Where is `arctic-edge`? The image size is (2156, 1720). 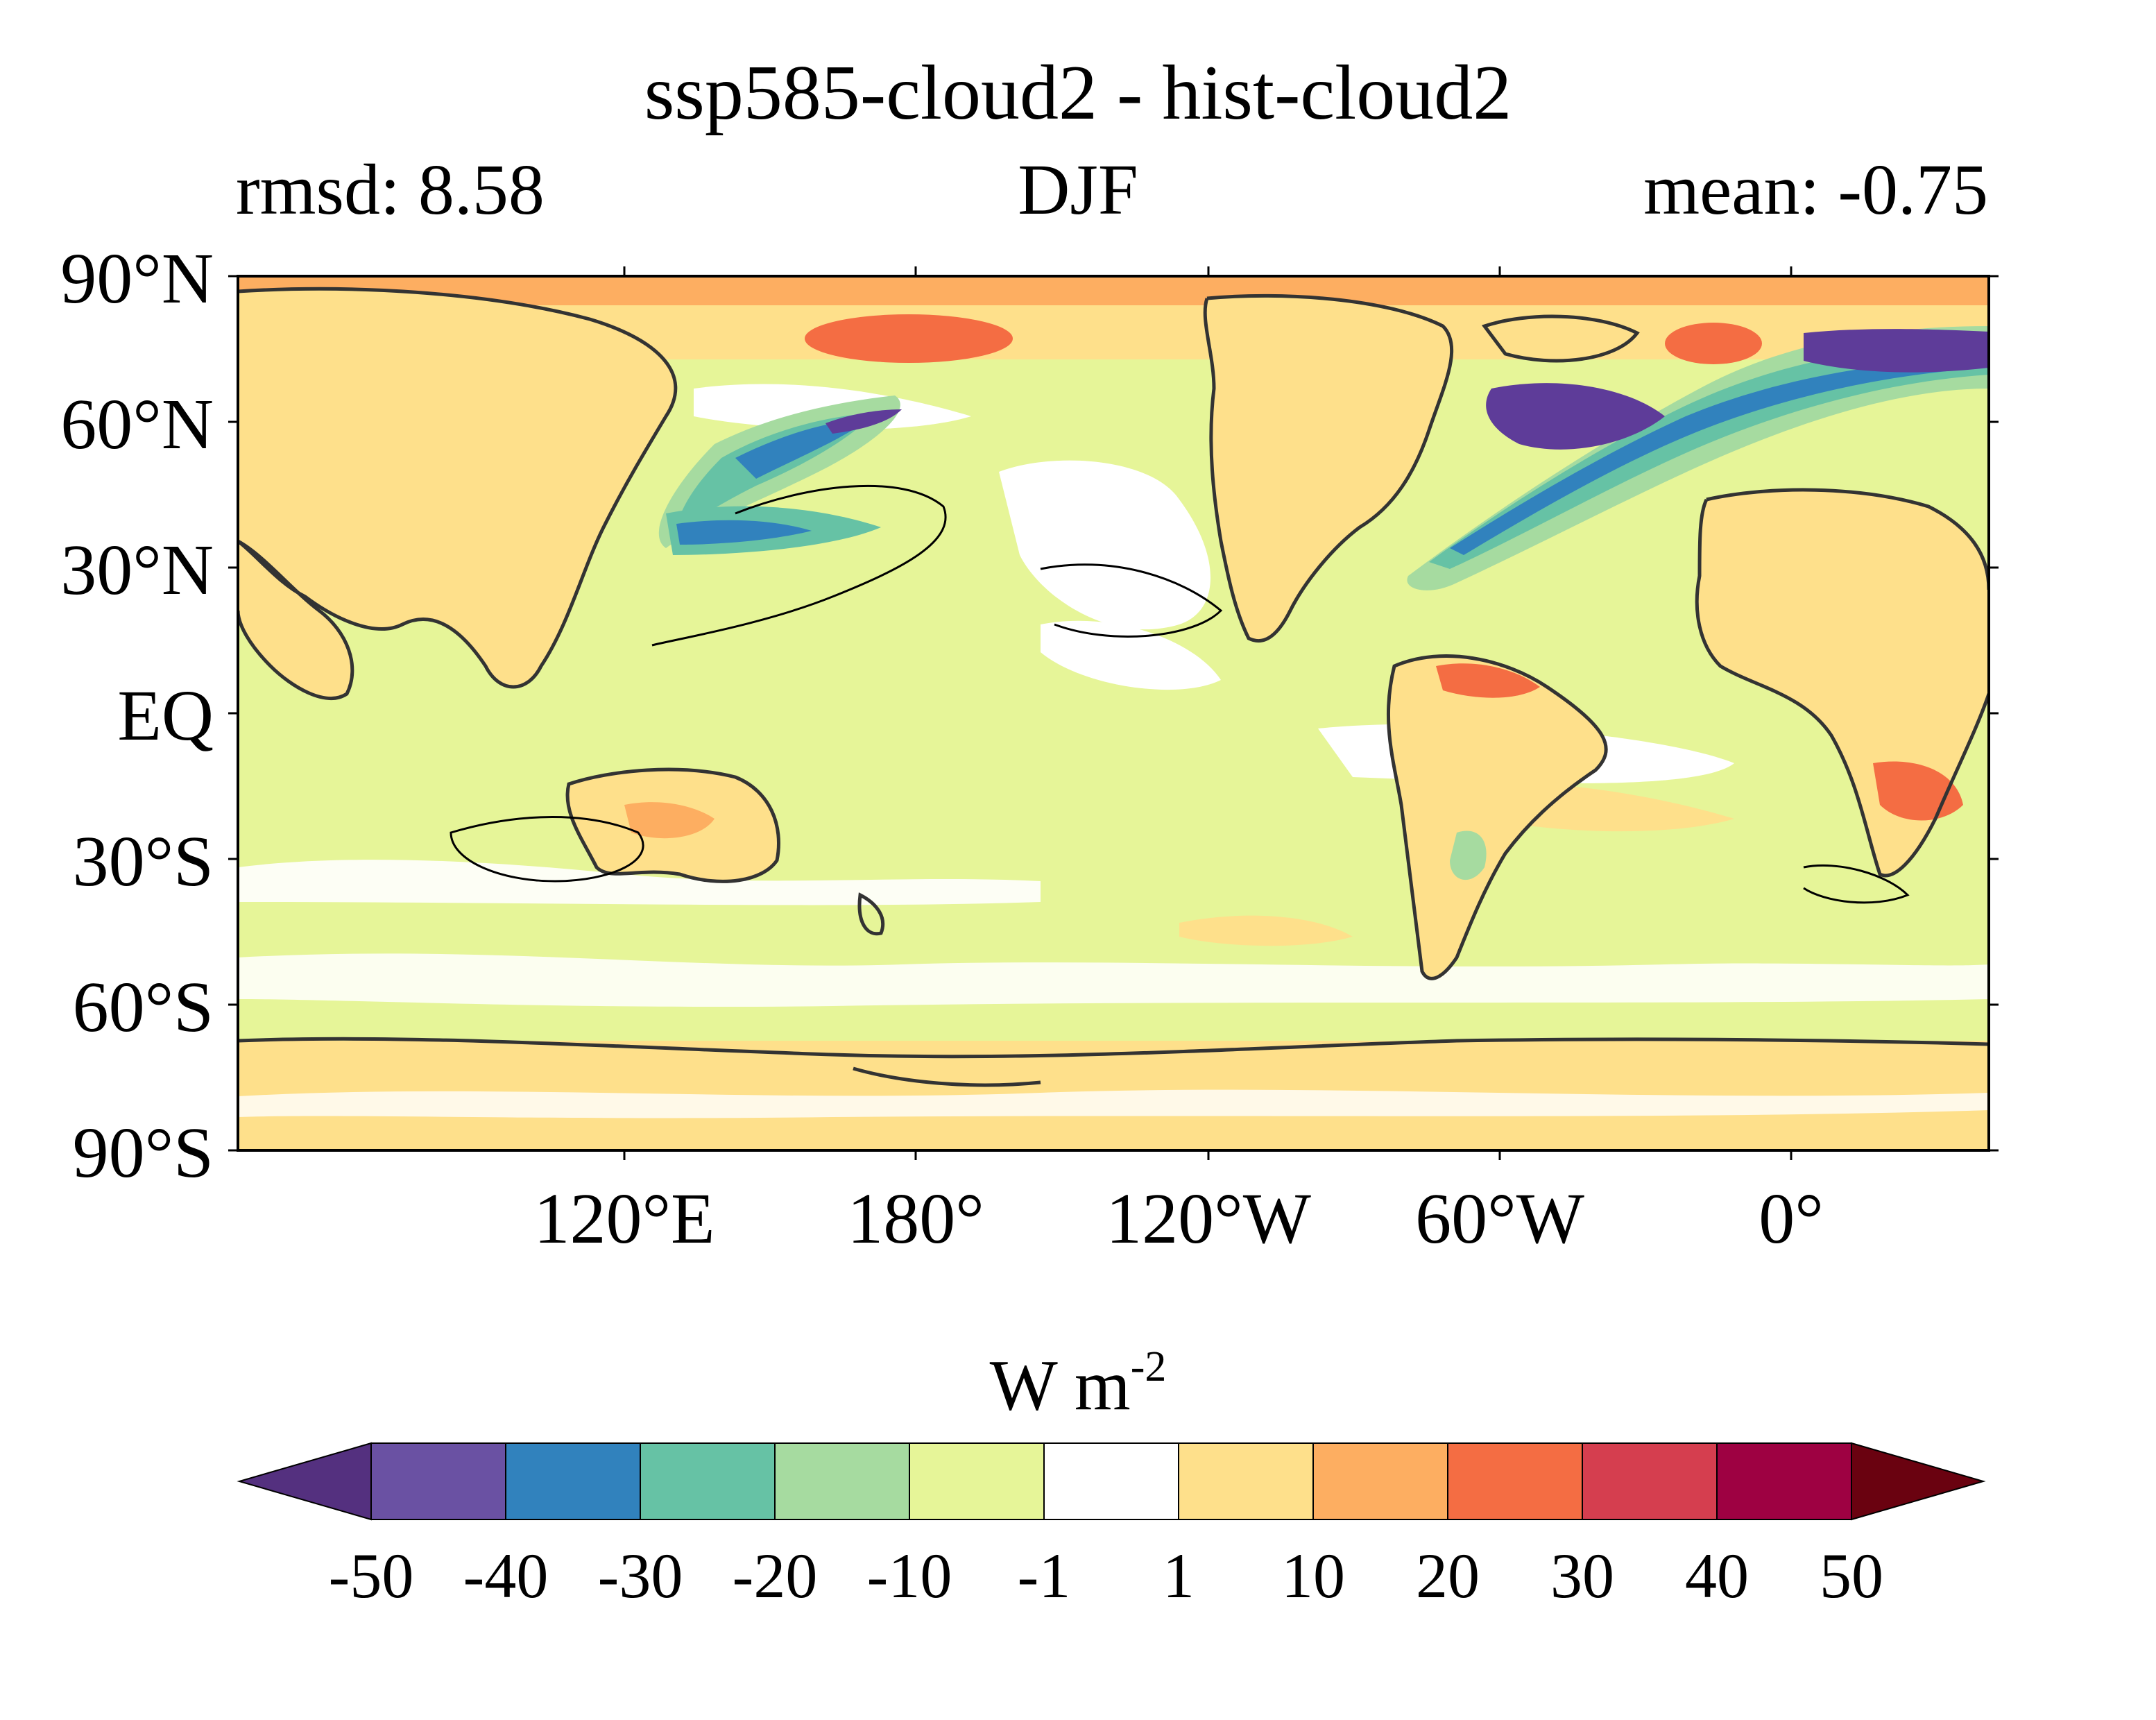
arctic-edge is located at coordinates (1113, 290).